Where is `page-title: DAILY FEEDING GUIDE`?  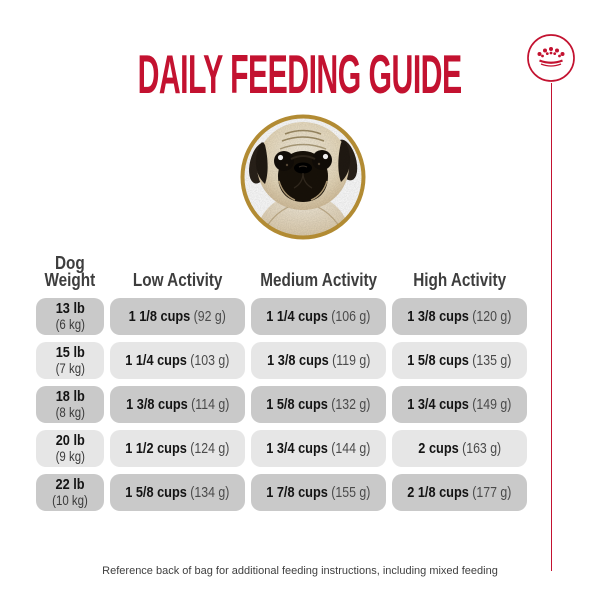 page-title: DAILY FEEDING GUIDE is located at coordinates (300, 74).